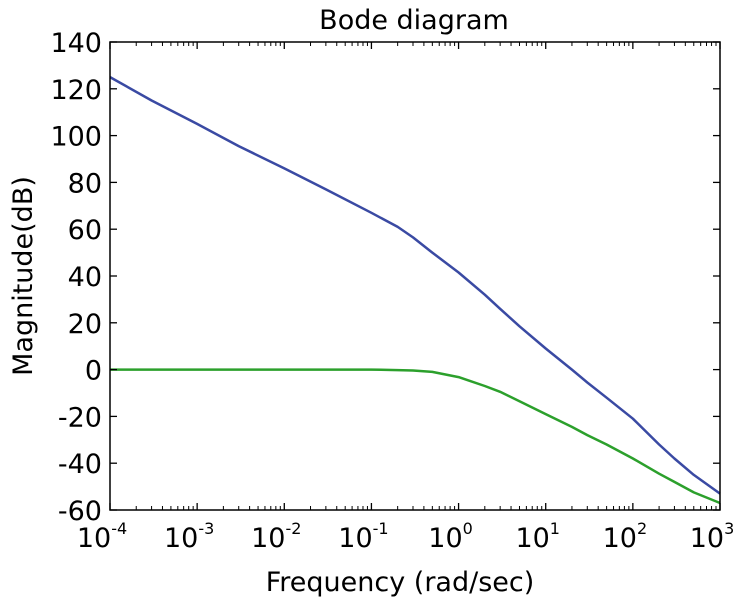 This screenshot has height=602, width=750. What do you see at coordinates (85, 277) in the screenshot?
I see `y-tick-label: 40` at bounding box center [85, 277].